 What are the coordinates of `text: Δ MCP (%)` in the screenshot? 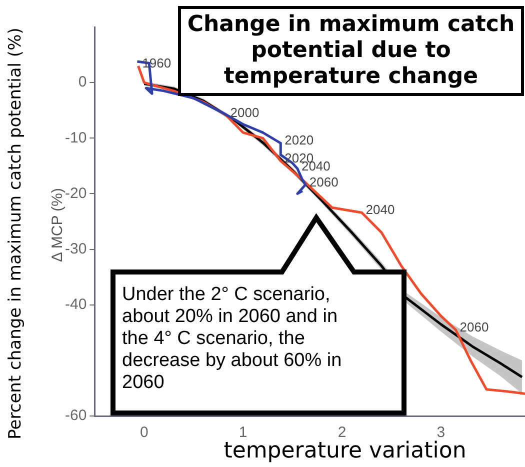 It's located at (57, 225).